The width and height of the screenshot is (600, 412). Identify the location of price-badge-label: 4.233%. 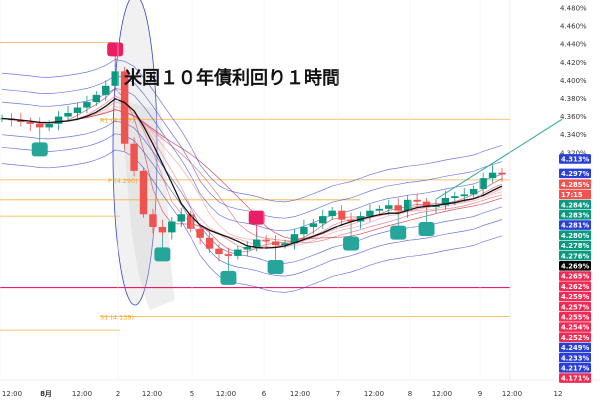
(575, 358).